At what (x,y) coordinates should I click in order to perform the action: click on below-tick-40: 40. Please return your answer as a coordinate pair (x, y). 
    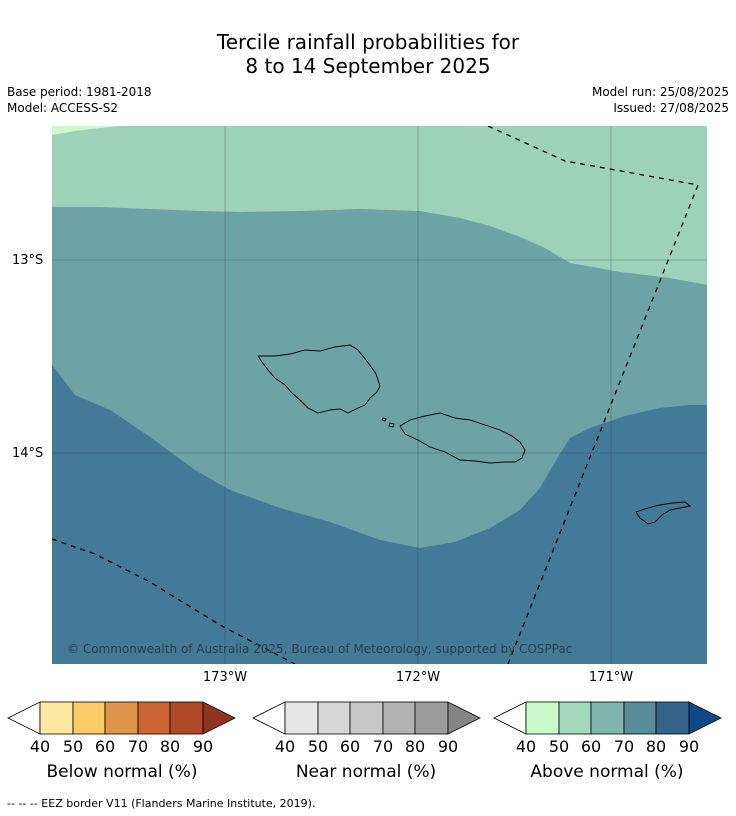
    Looking at the image, I should click on (40, 746).